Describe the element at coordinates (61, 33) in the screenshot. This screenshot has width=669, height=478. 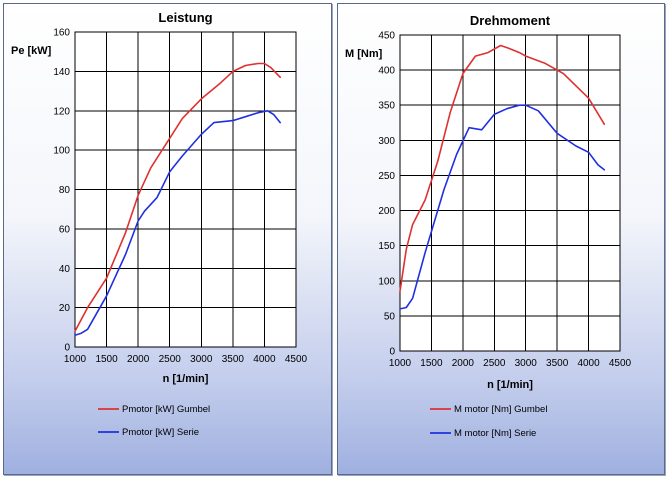
I see `y-tick-label: 160` at that location.